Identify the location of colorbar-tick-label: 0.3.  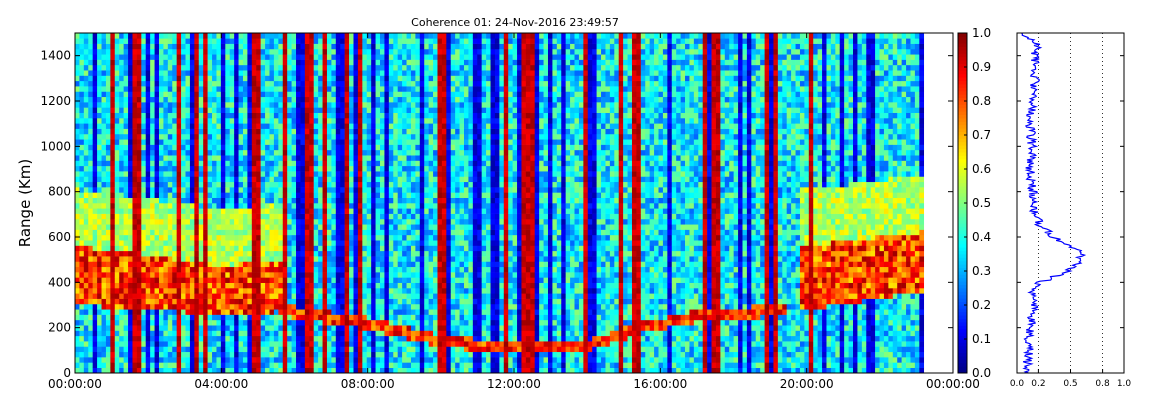
(981, 271).